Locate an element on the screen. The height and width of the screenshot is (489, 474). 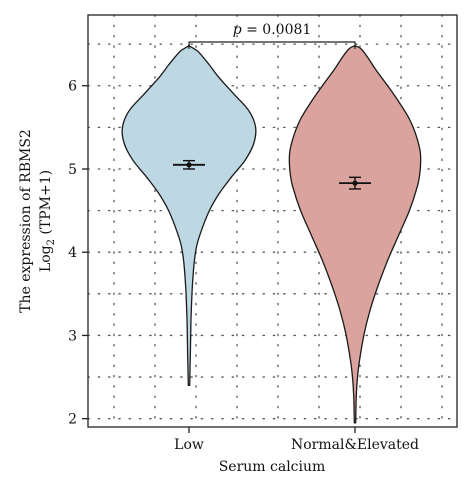
y-tick-label: 3 is located at coordinates (72, 336).